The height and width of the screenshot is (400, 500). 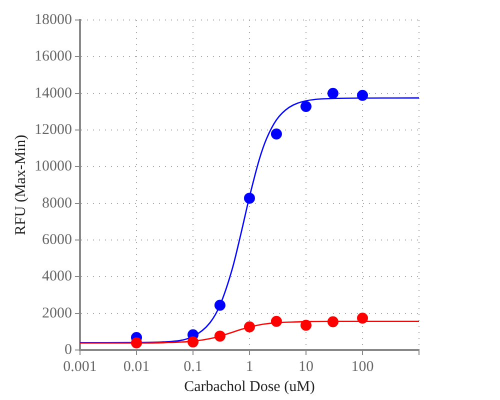 I want to click on x-tick-label: 0.1, so click(x=193, y=366).